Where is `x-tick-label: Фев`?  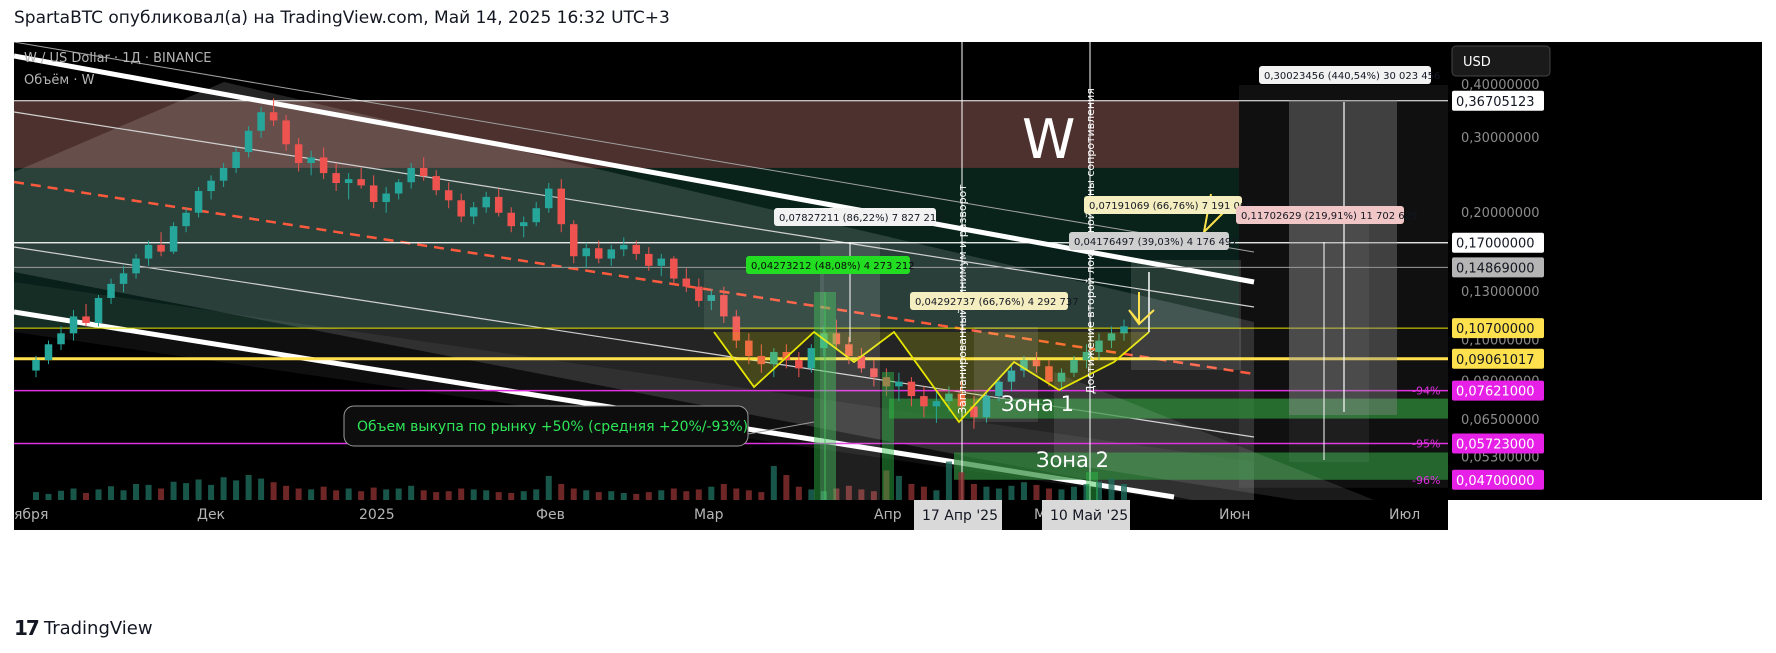
x-tick-label: Фев is located at coordinates (550, 515).